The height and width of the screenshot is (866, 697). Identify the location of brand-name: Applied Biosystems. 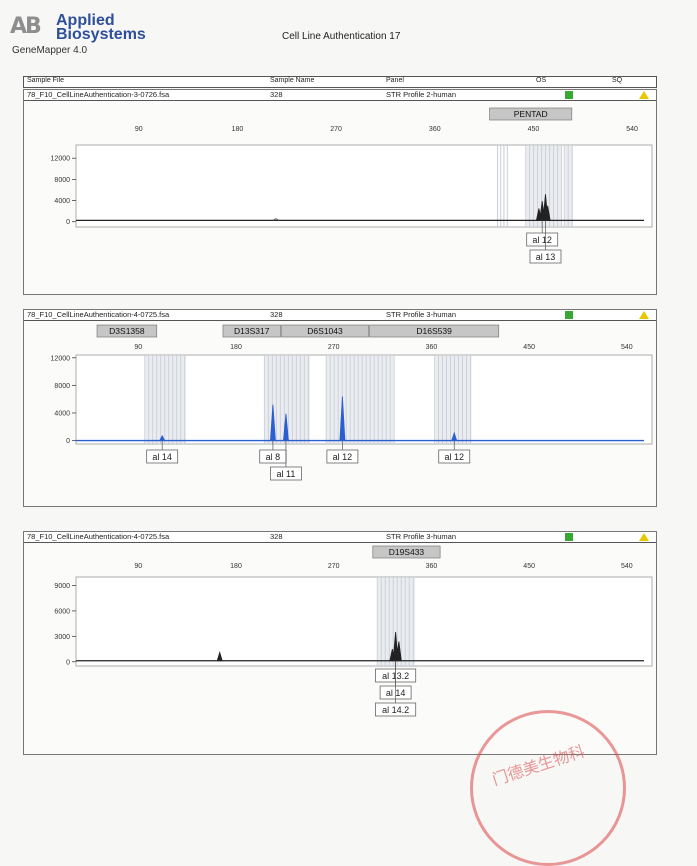
(101, 28).